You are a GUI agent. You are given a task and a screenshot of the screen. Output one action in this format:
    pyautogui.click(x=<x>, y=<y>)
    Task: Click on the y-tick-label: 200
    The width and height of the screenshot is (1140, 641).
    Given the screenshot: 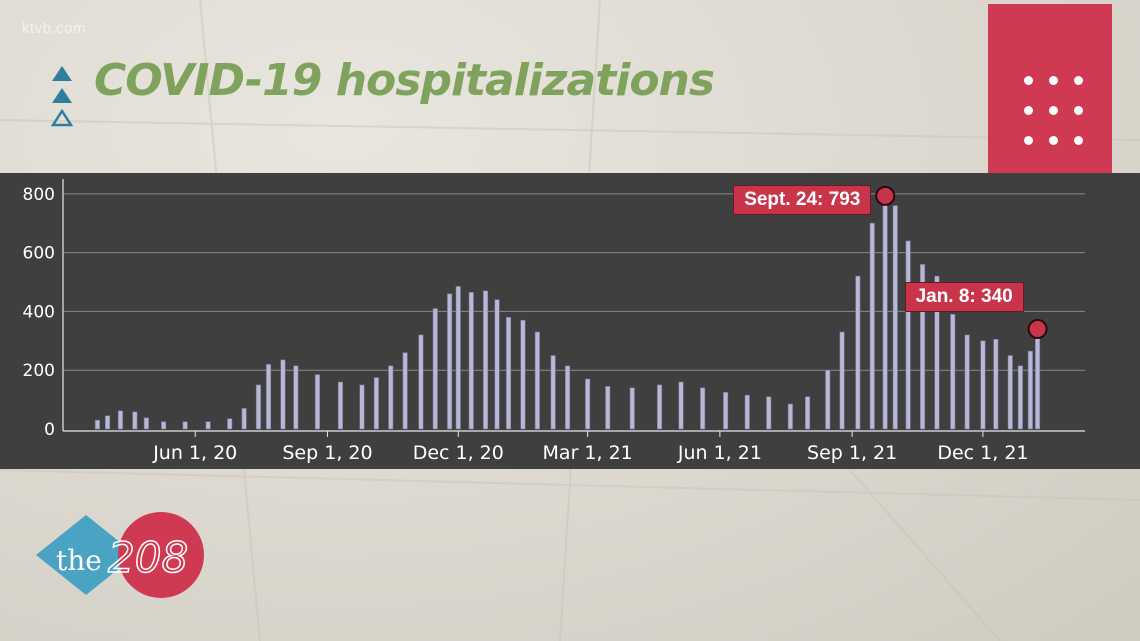 What is the action you would take?
    pyautogui.click(x=39, y=371)
    